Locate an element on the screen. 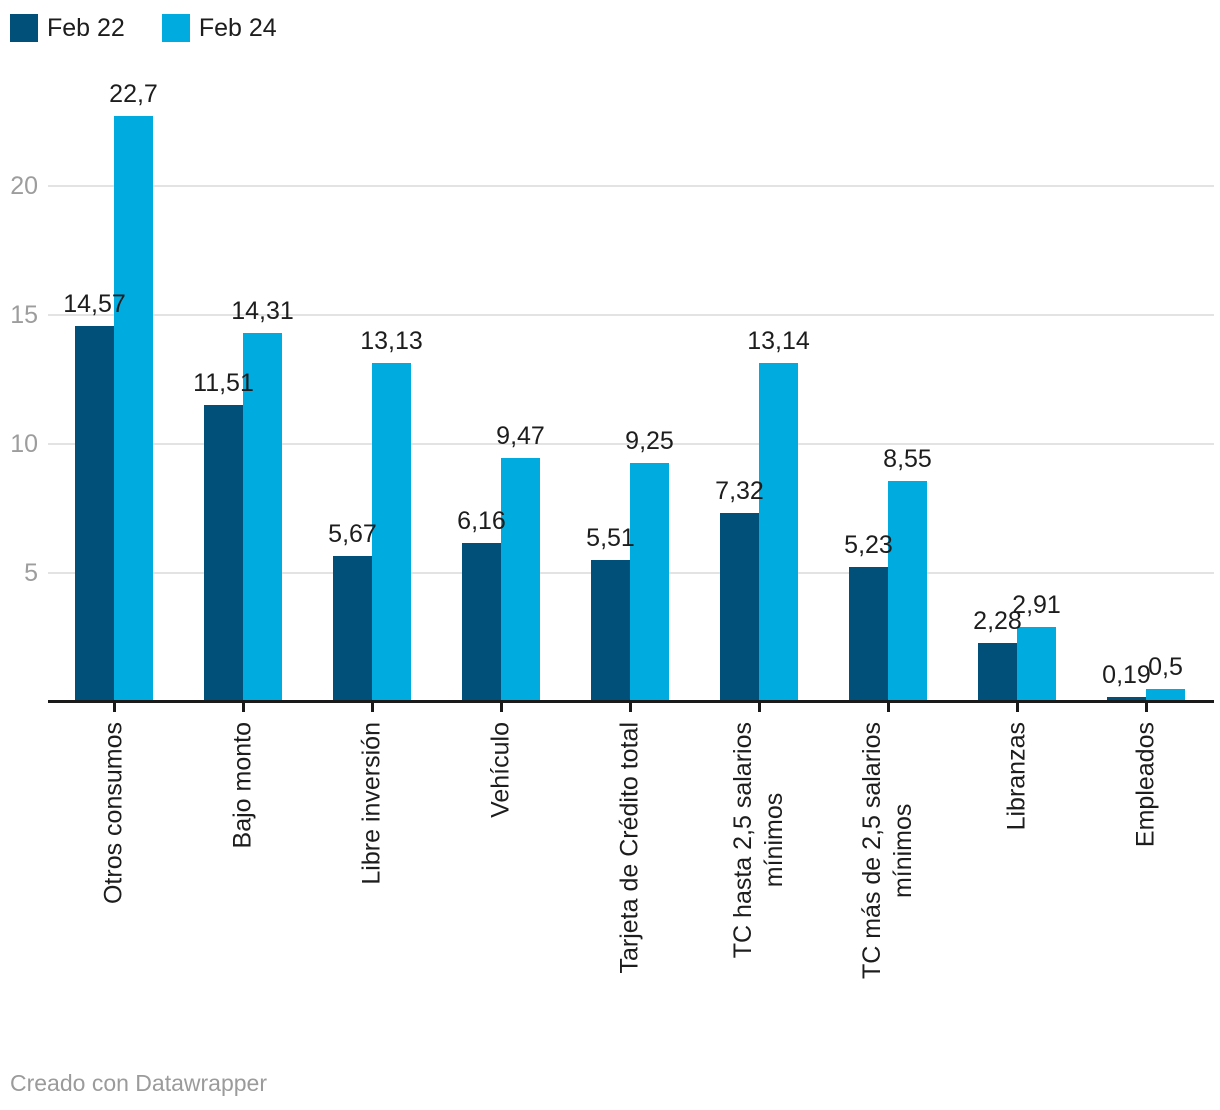 This screenshot has height=1110, width=1220. x-axis-category-label: TC más de 2,5 salarios mínimos is located at coordinates (887, 851).